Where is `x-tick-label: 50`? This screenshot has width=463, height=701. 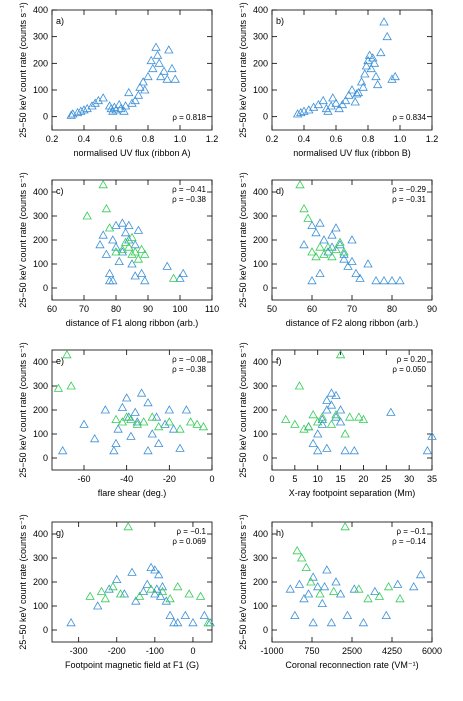
x-tick-label: 50 is located at coordinates (272, 309).